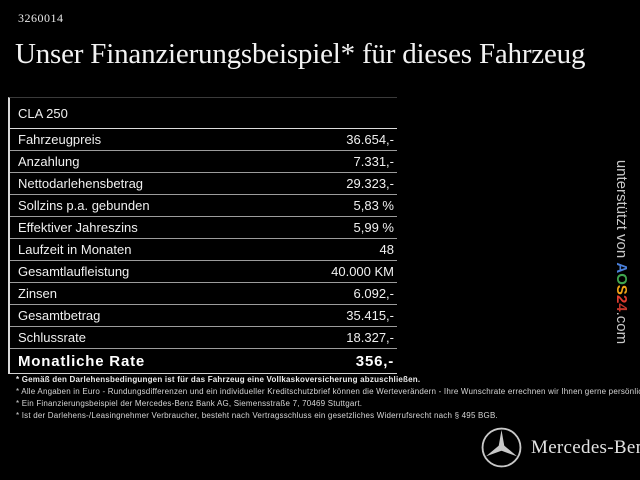 The height and width of the screenshot is (480, 640). I want to click on row-label: Schlussrate, so click(52, 337).